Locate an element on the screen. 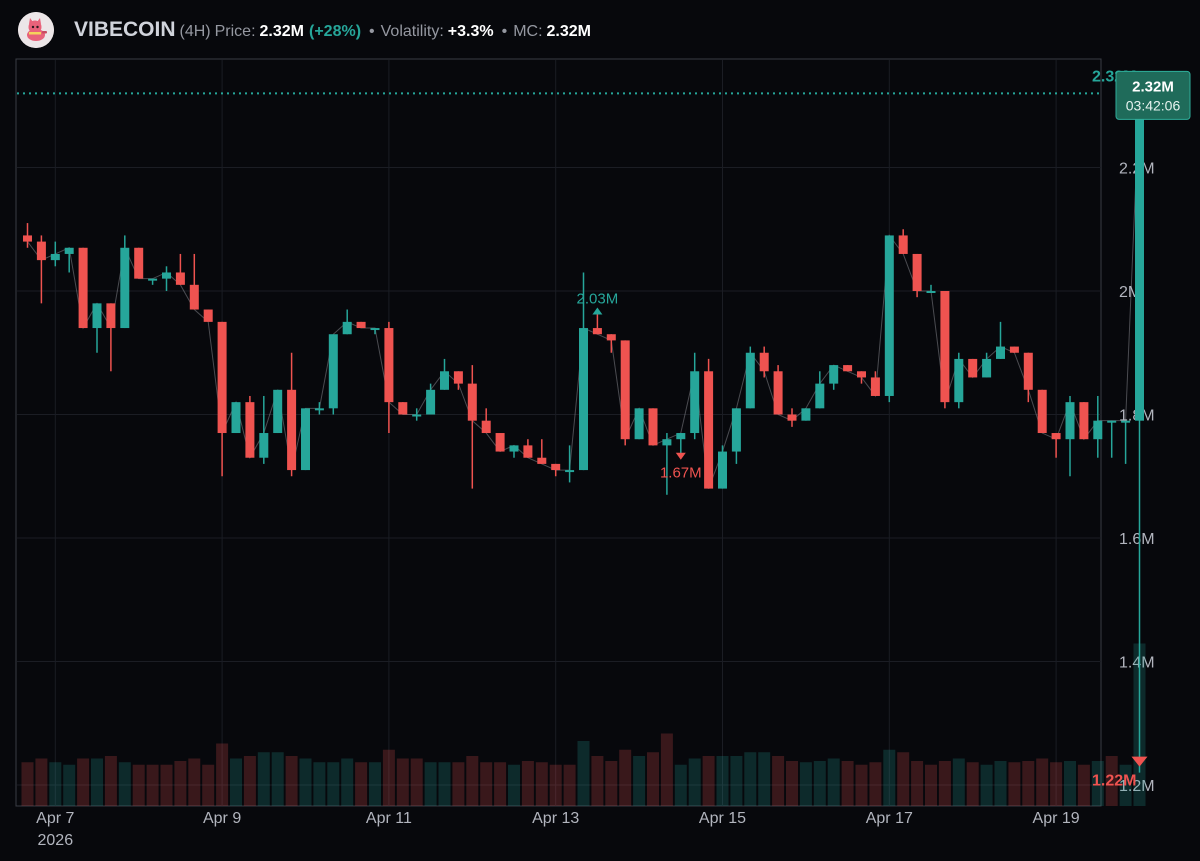  avatar is located at coordinates (36, 30).